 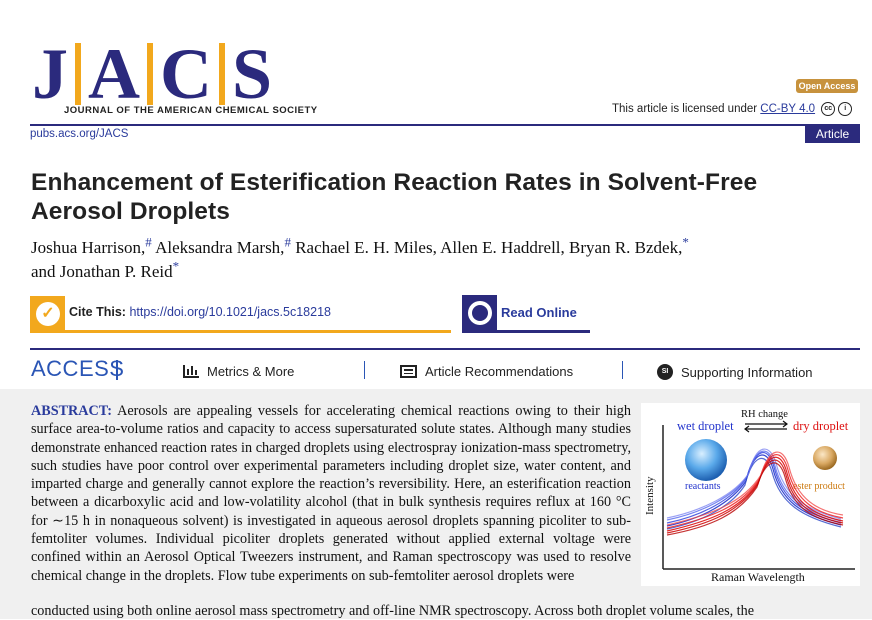 What do you see at coordinates (788, 109) in the screenshot?
I see `license-link: CC-BY 4.0` at bounding box center [788, 109].